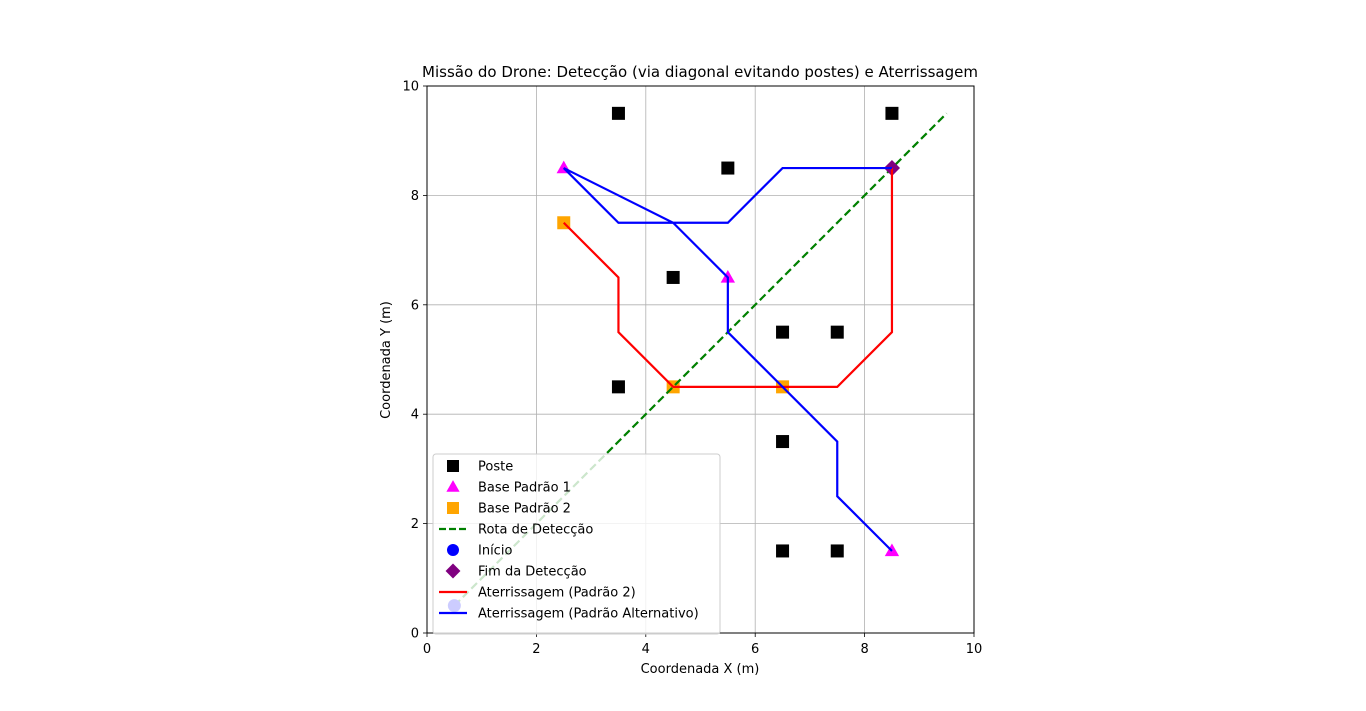 The width and height of the screenshot is (1366, 711). What do you see at coordinates (646, 649) in the screenshot?
I see `x-tick-label: 4` at bounding box center [646, 649].